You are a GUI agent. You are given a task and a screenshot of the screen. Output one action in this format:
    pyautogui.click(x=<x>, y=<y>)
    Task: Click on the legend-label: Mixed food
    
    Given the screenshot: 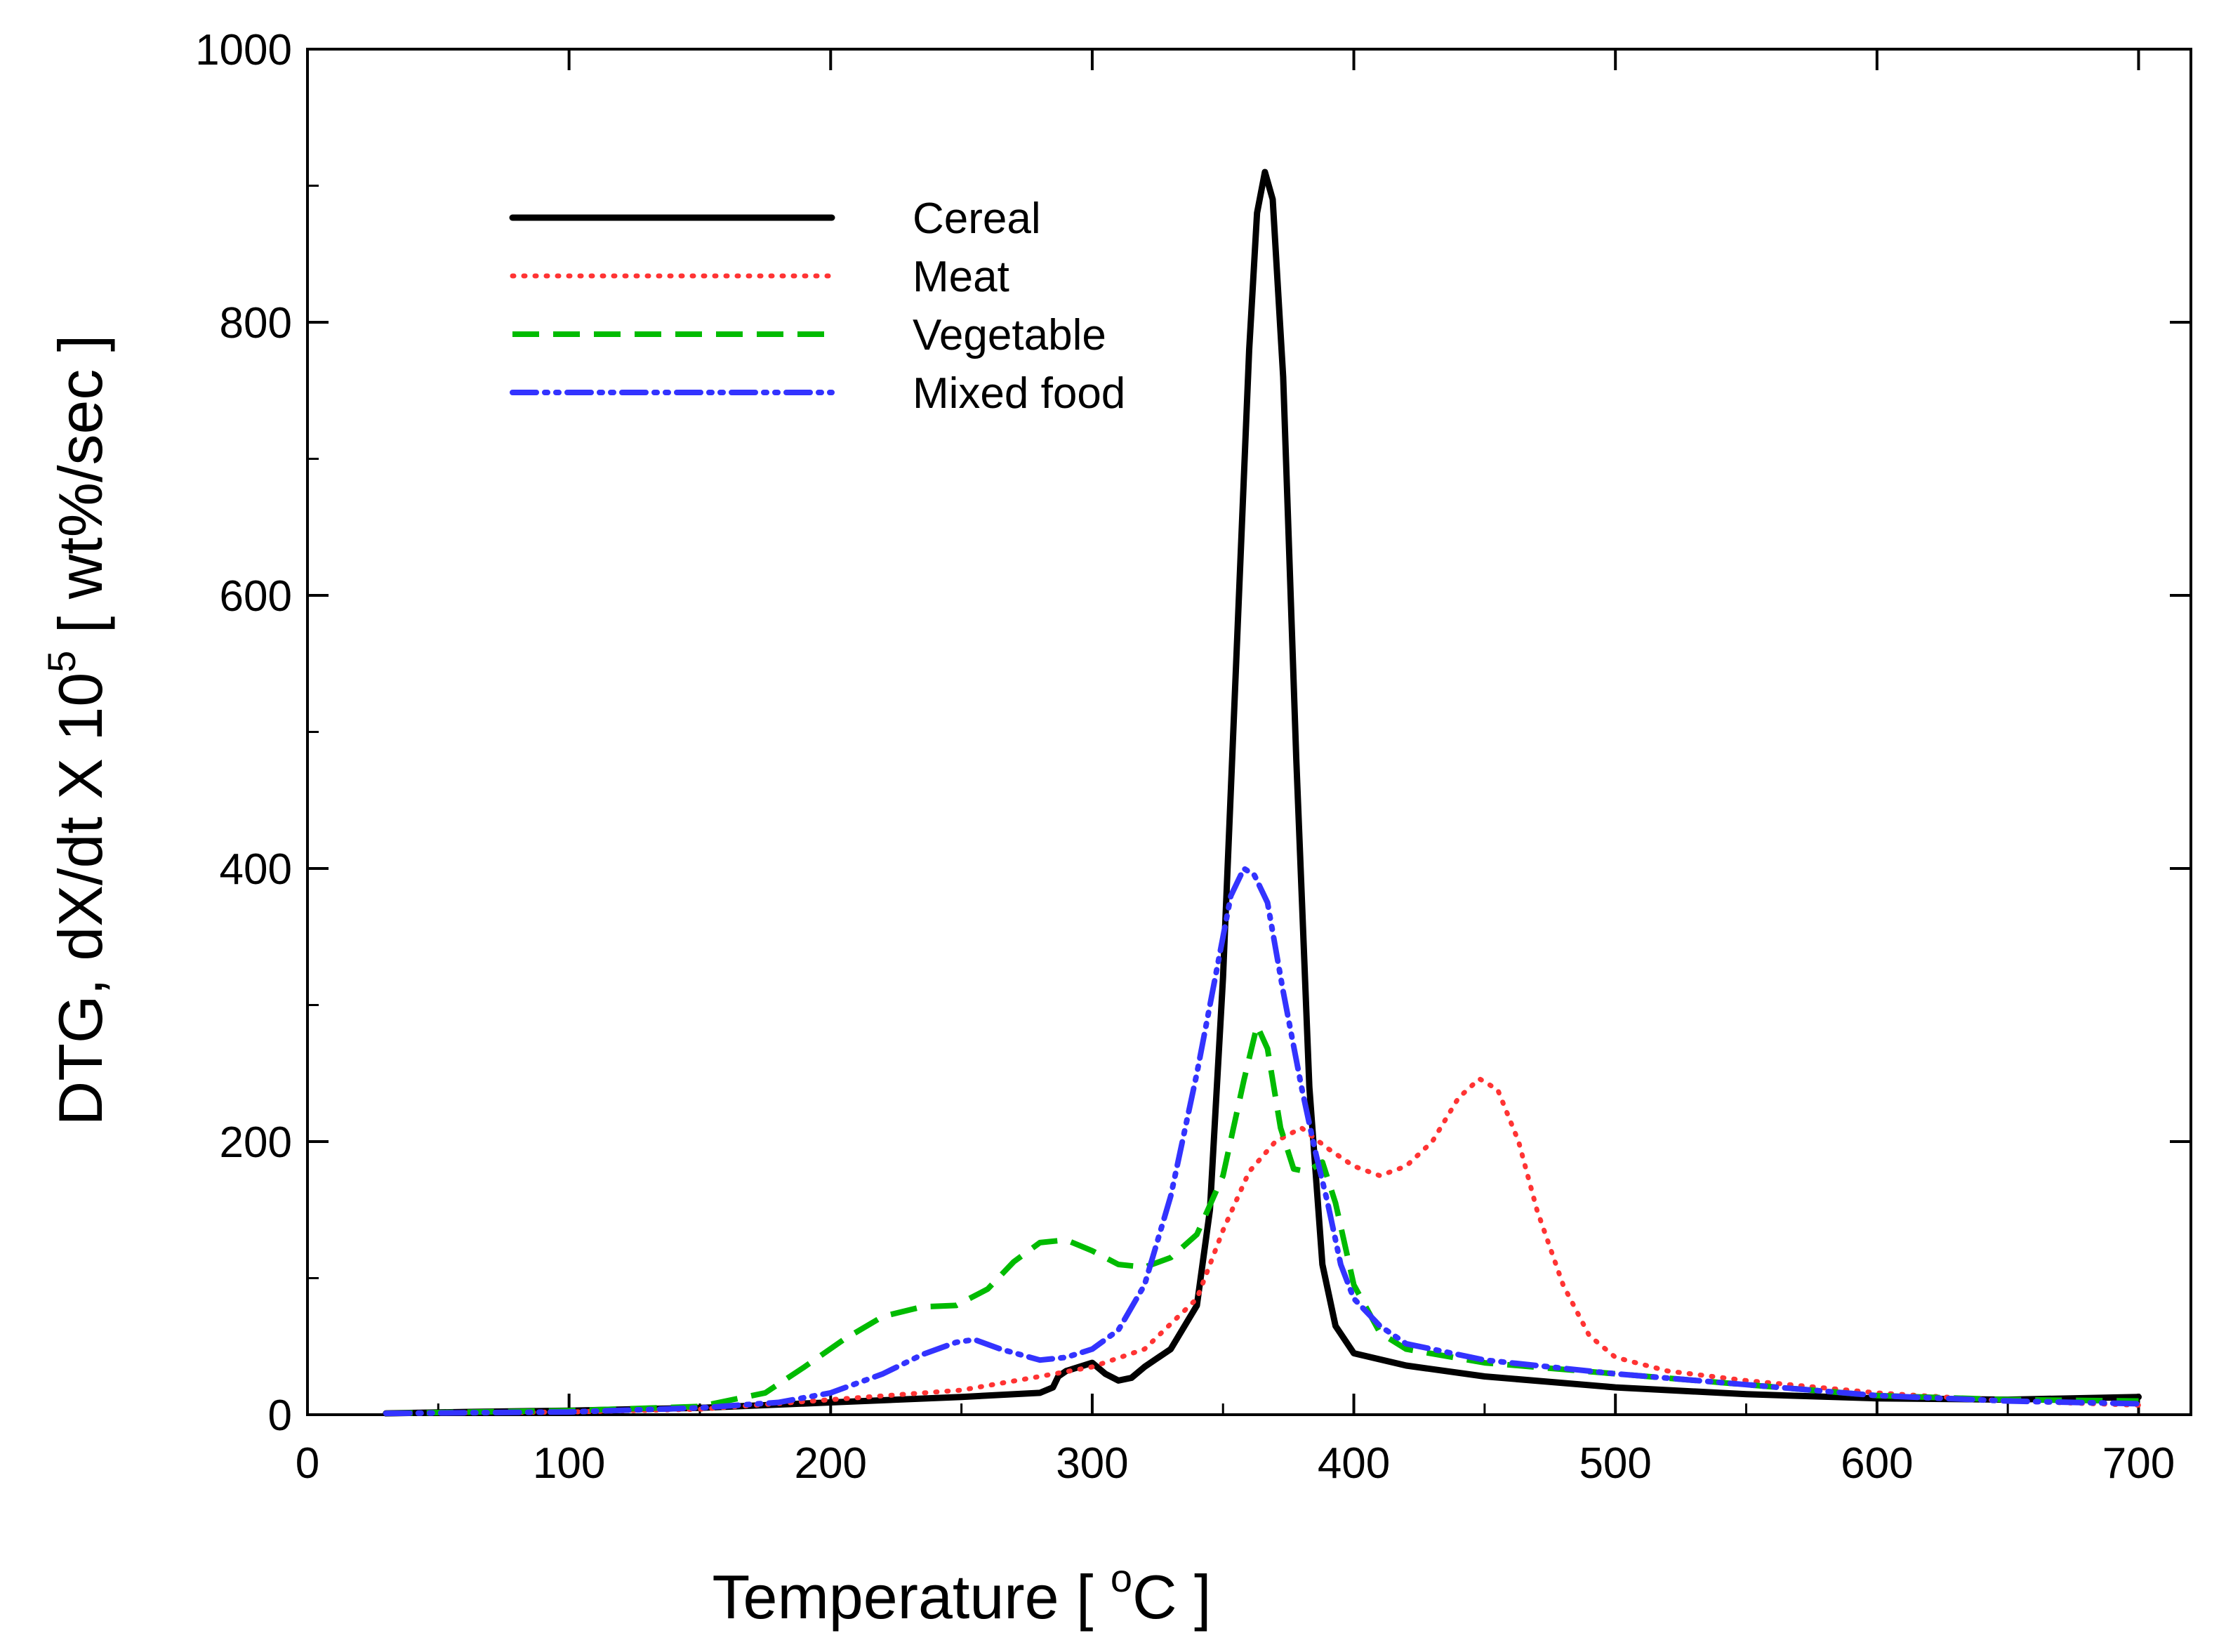 What is the action you would take?
    pyautogui.click(x=1019, y=393)
    